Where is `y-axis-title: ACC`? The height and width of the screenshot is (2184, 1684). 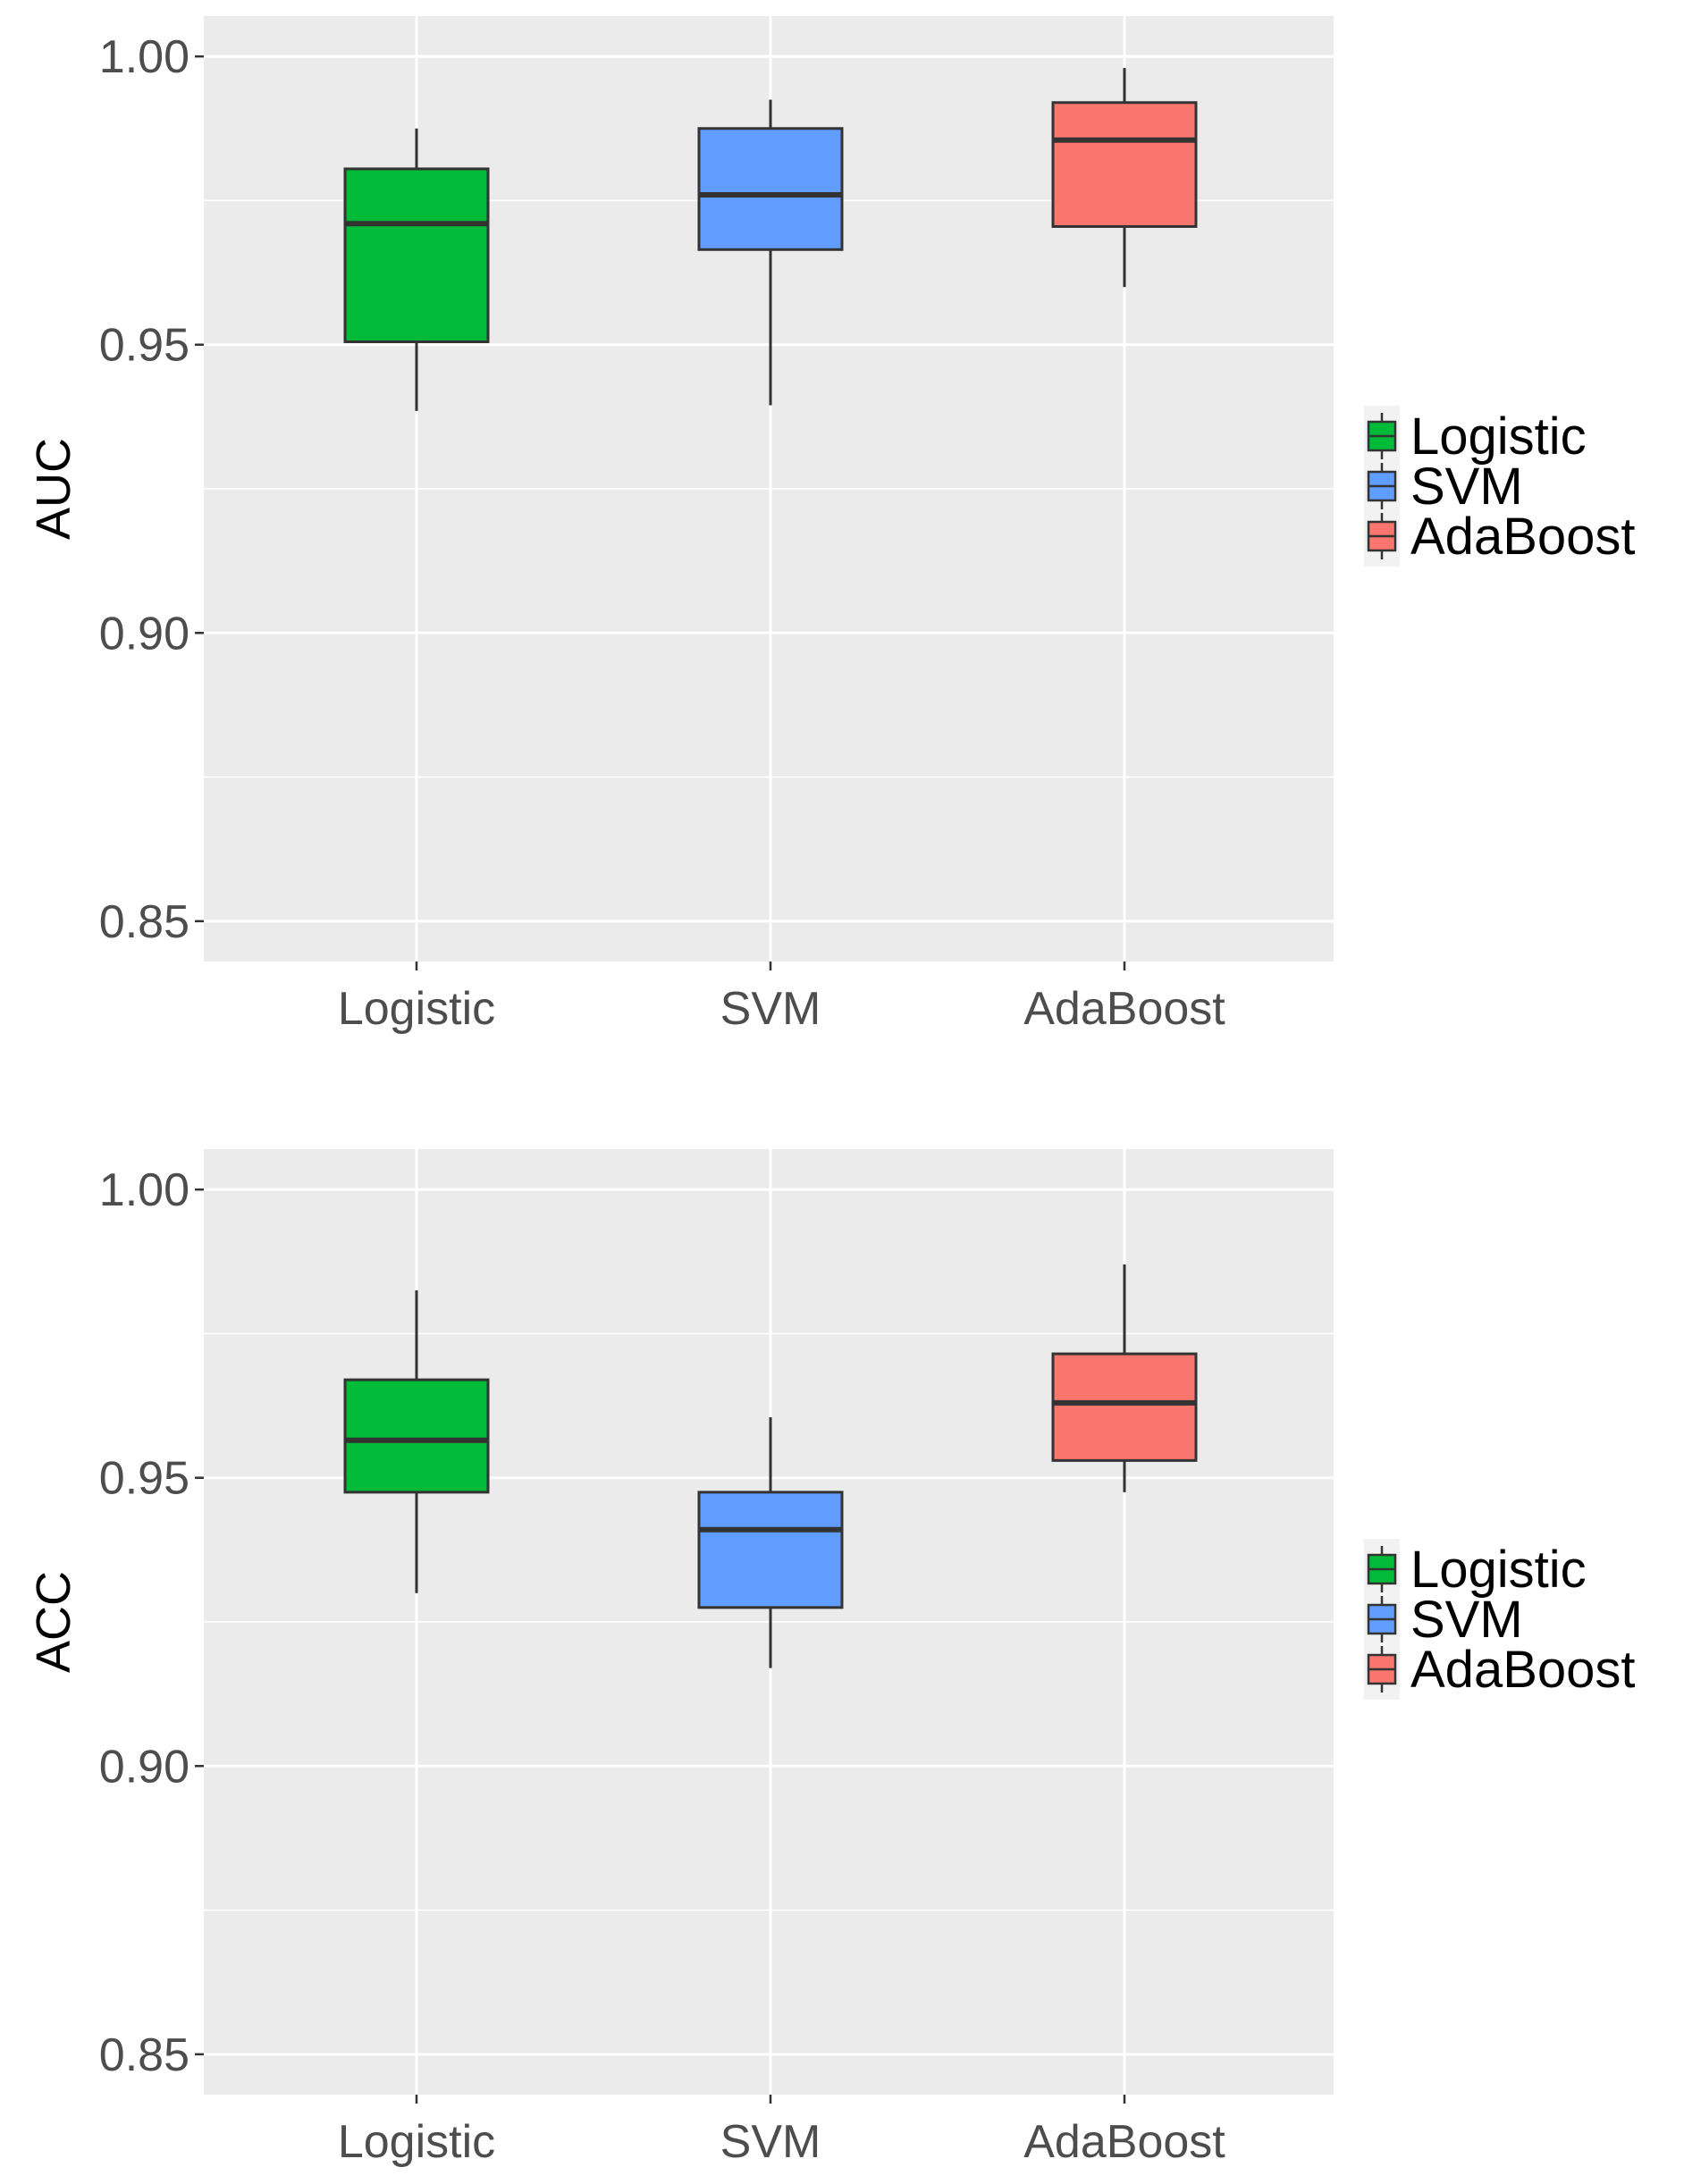
y-axis-title: ACC is located at coordinates (53, 1622).